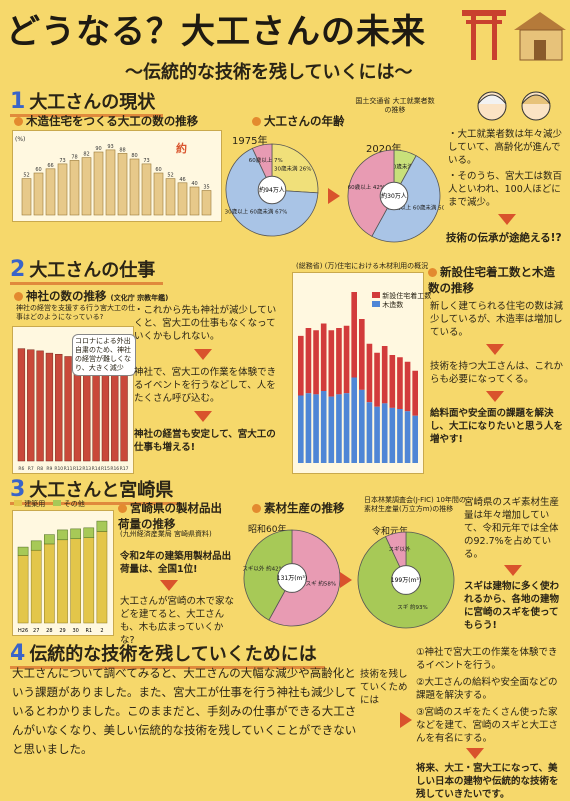 The image size is (570, 801). I want to click on sec4-item-3: ③宮崎のスギをたくさん使った家などを建て、宮崎のスギと大工さんを有名にする。, so click(487, 725).